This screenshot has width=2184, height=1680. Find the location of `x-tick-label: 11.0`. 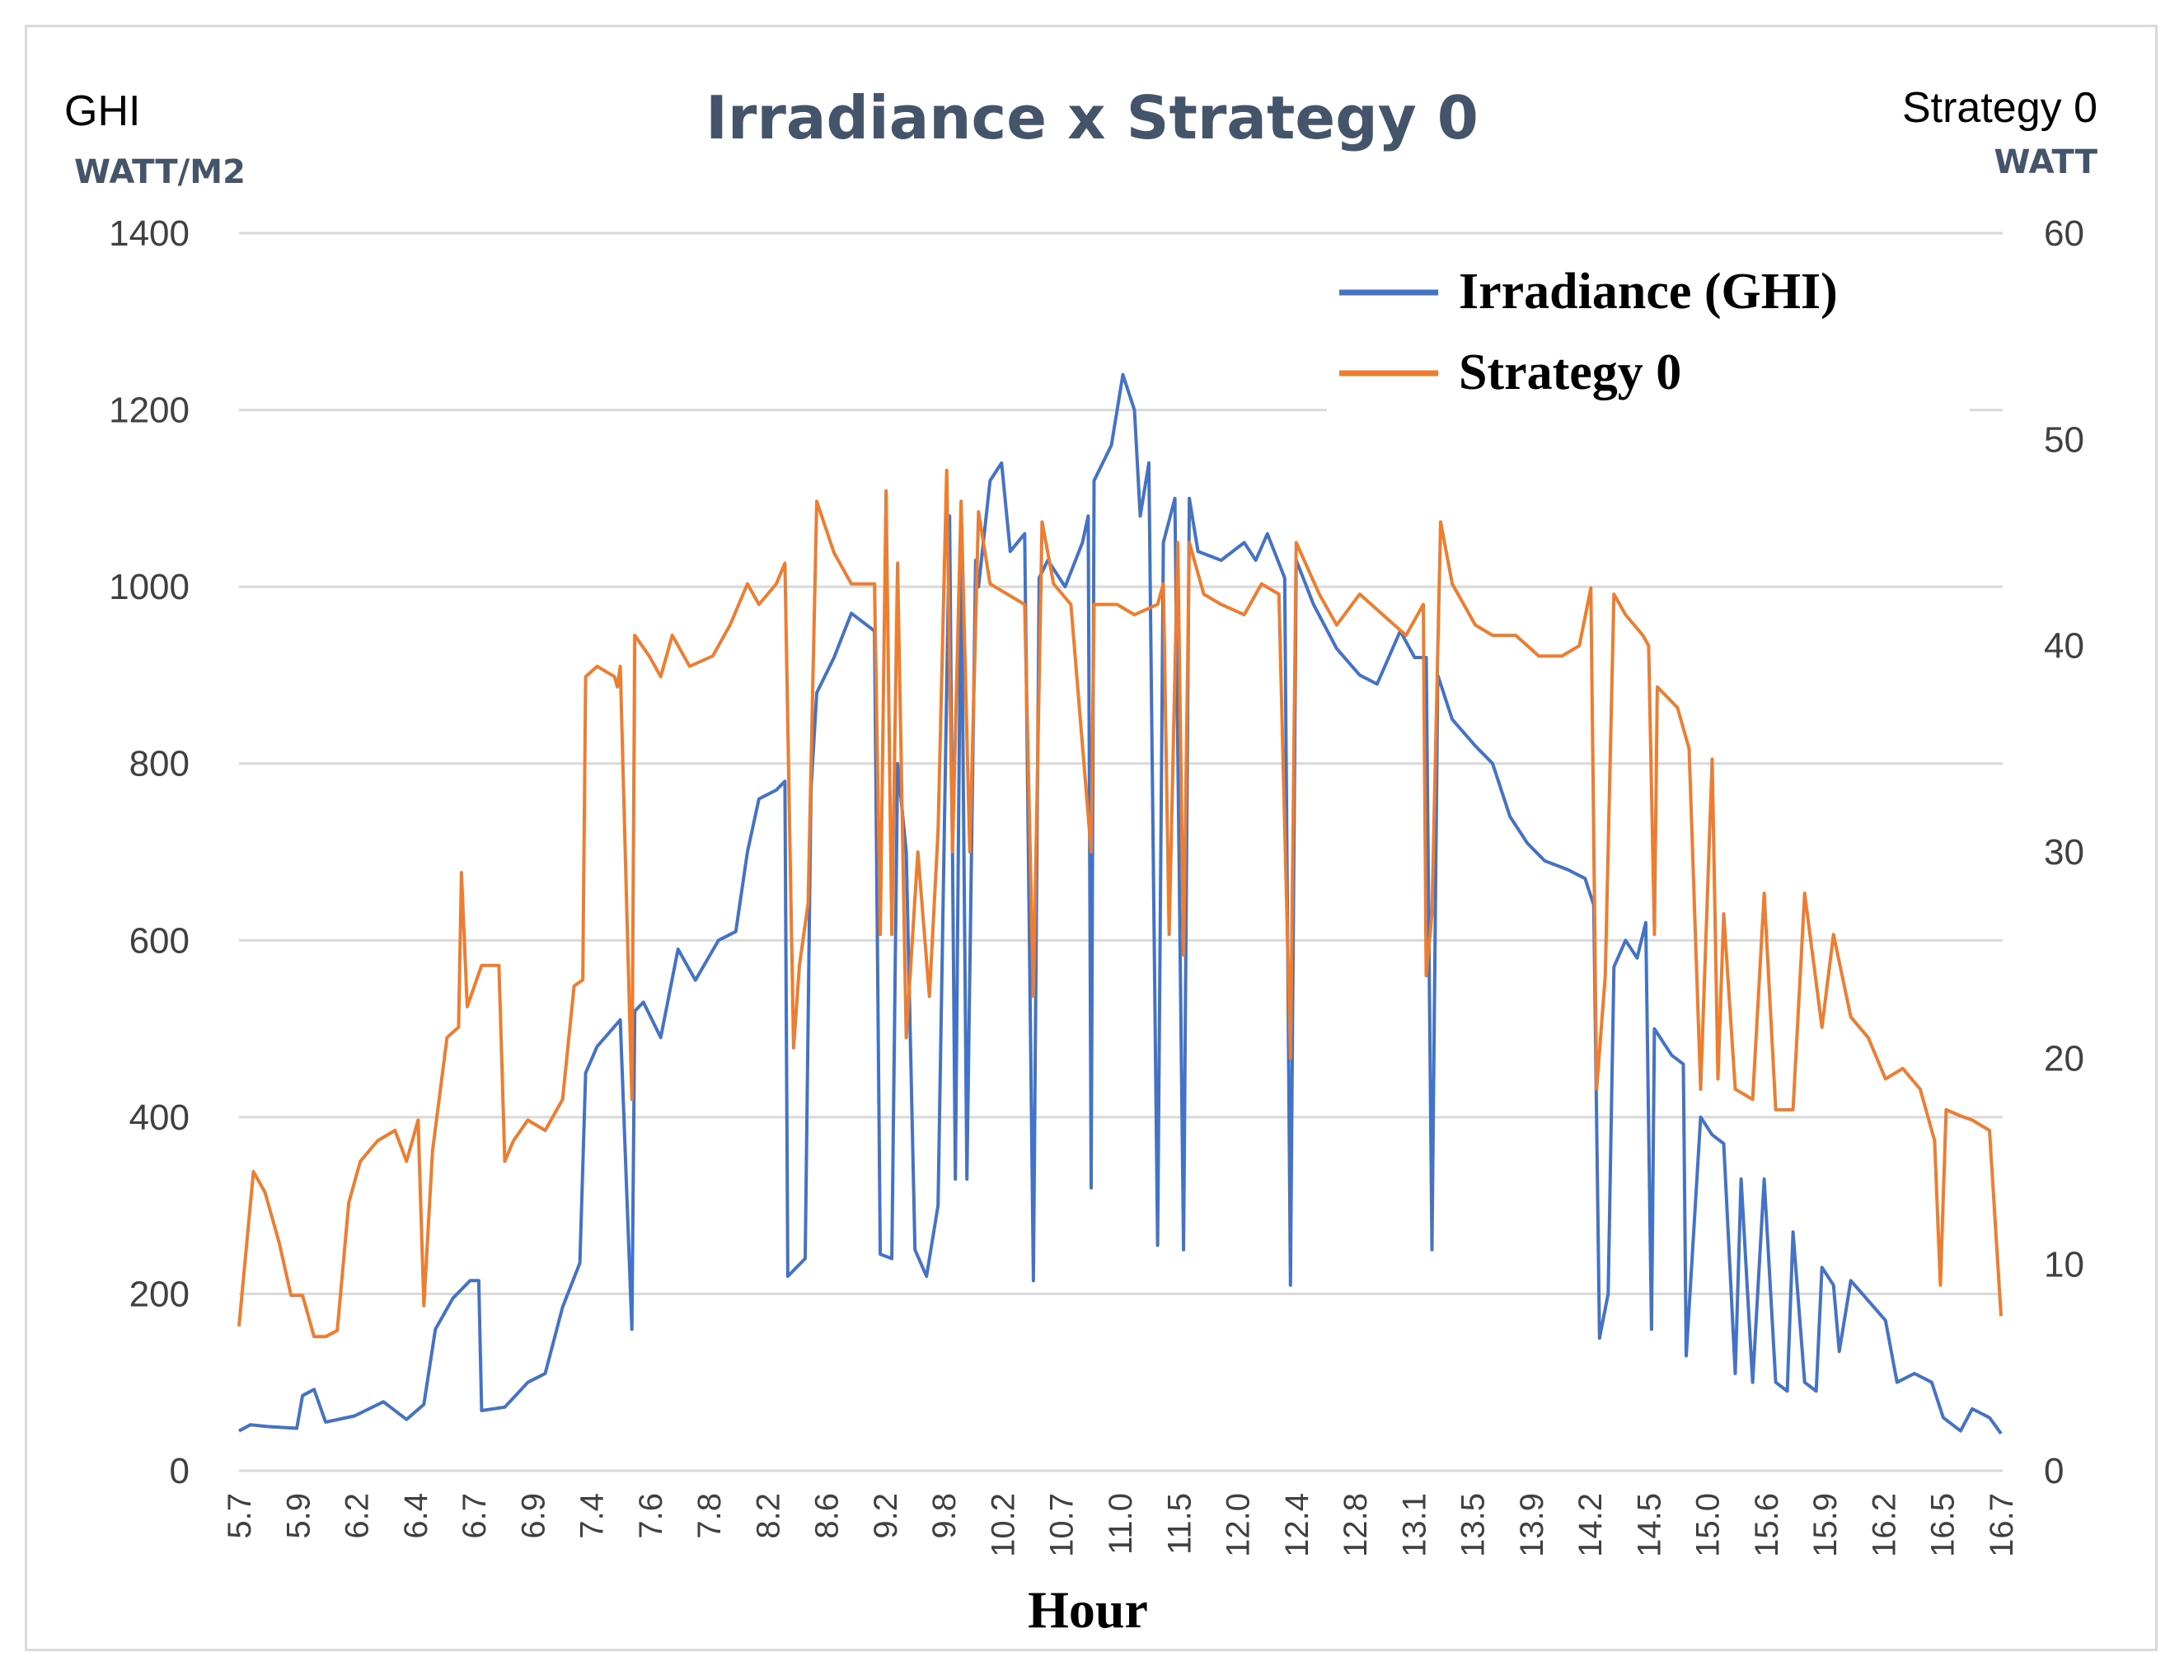

x-tick-label: 11.0 is located at coordinates (1121, 1524).